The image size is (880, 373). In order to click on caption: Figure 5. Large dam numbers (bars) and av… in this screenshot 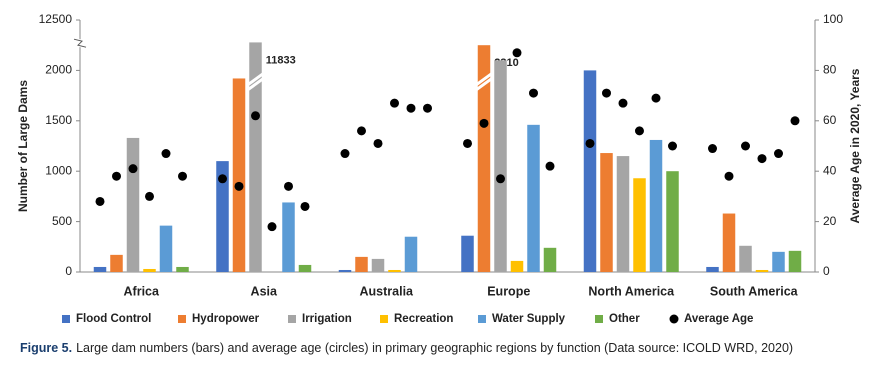, I will do `click(406, 348)`.